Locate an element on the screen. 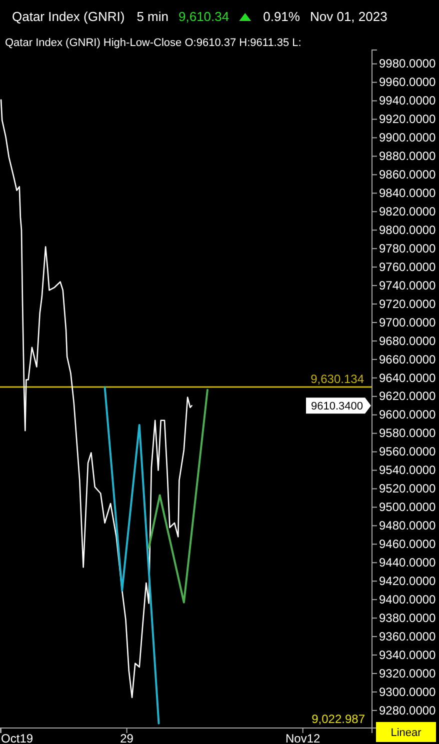 The width and height of the screenshot is (439, 744). y-tick-label: 9820.0000 is located at coordinates (407, 211).